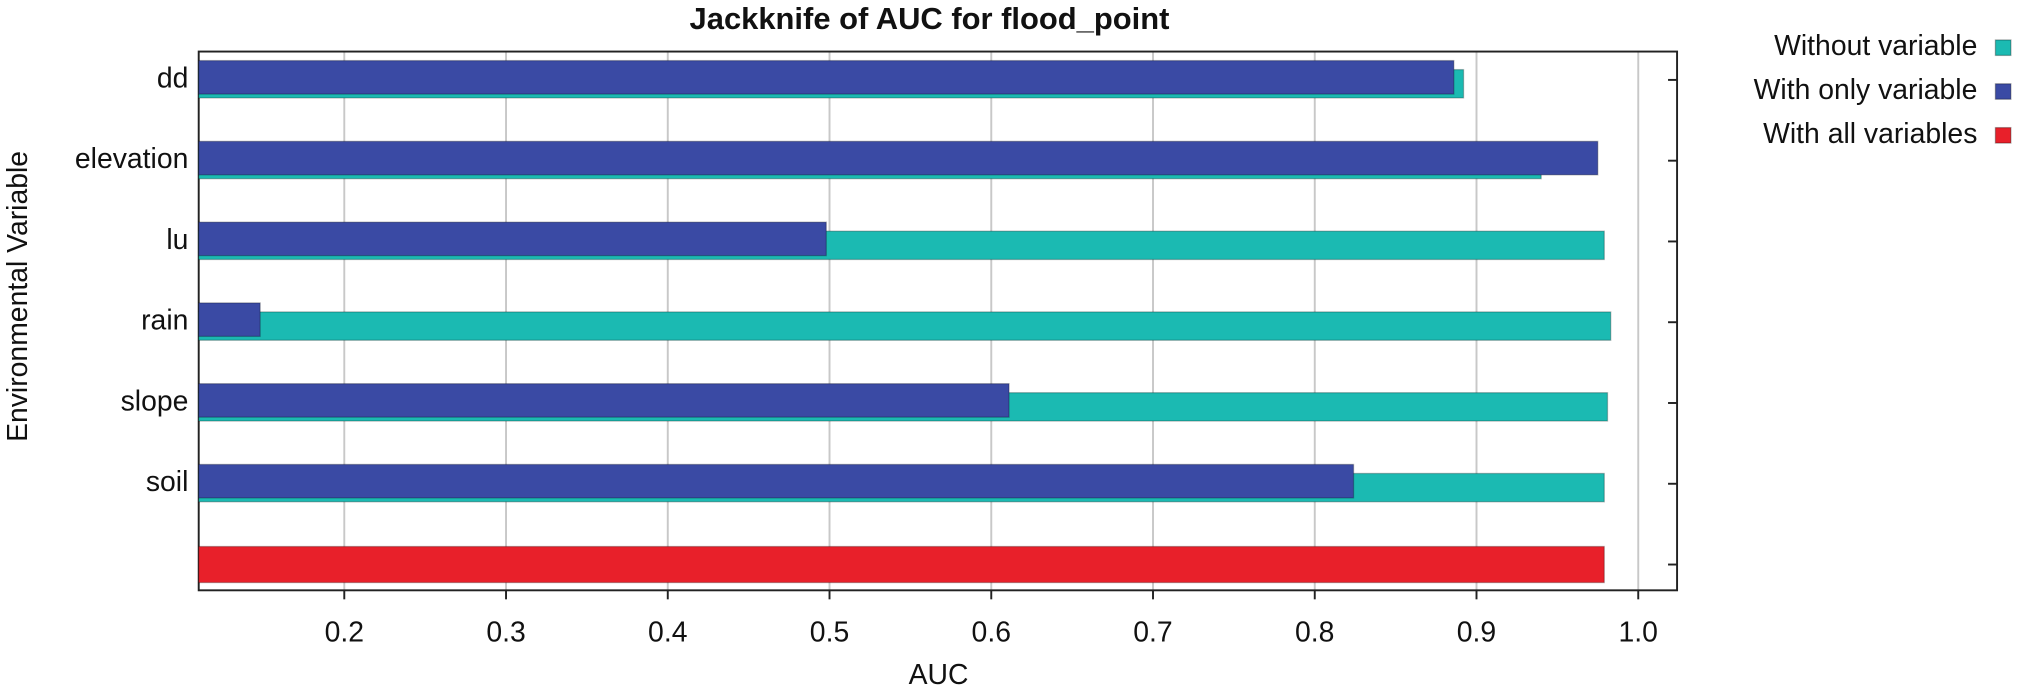  Describe the element at coordinates (1875, 46) in the screenshot. I see `legend-label: Without variable` at that location.